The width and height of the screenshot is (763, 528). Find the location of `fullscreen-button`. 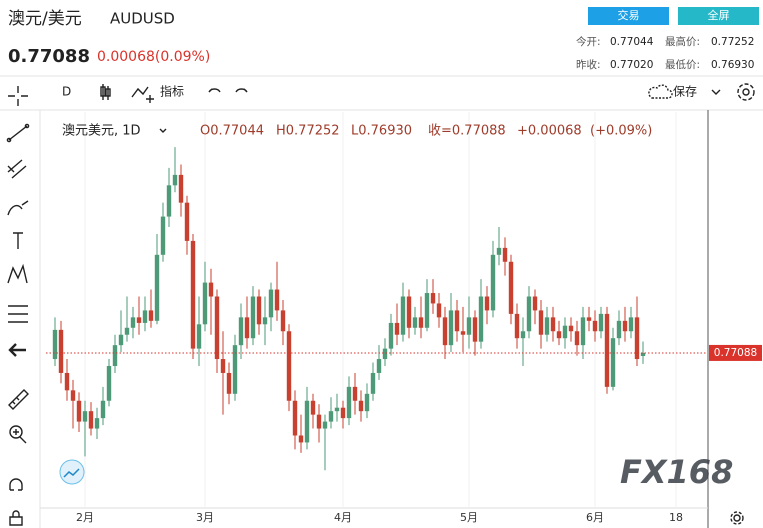

fullscreen-button is located at coordinates (718, 16).